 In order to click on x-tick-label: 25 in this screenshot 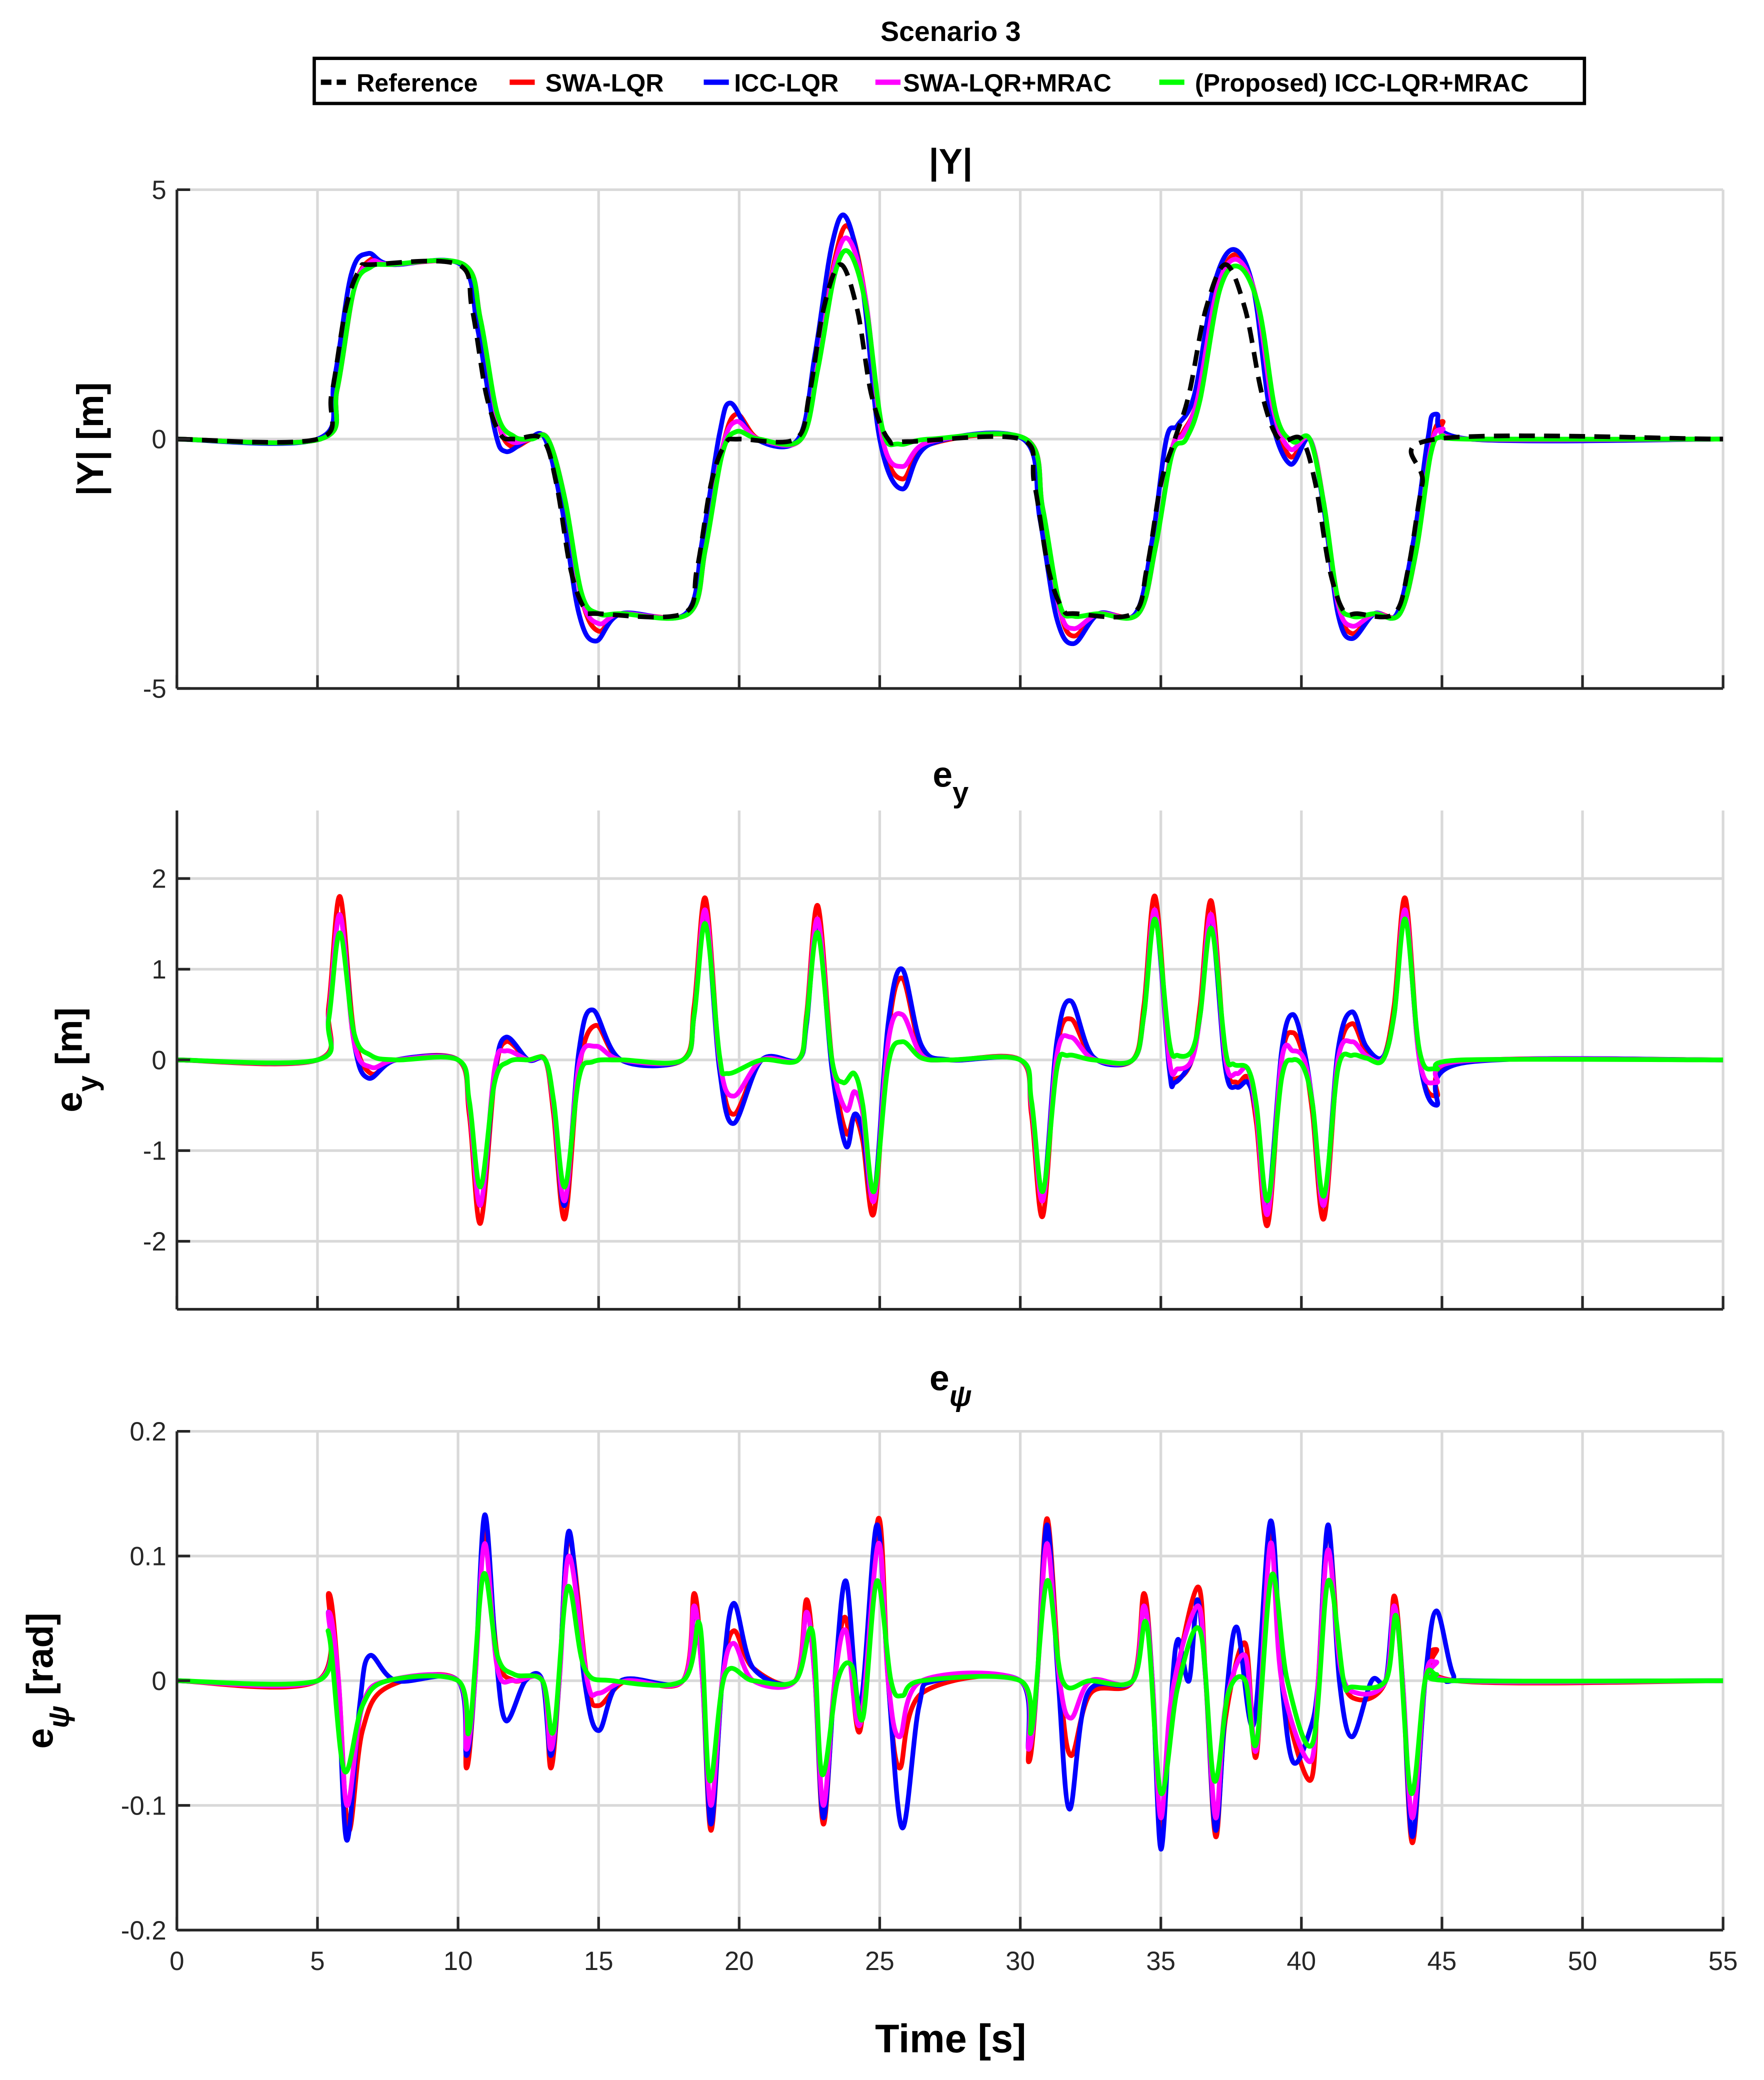, I will do `click(879, 1961)`.